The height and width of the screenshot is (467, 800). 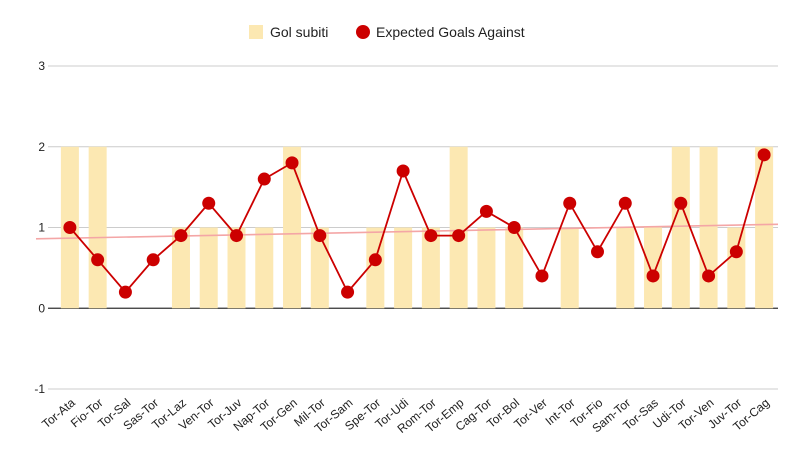 I want to click on y-tick-label: 1, so click(x=41, y=228).